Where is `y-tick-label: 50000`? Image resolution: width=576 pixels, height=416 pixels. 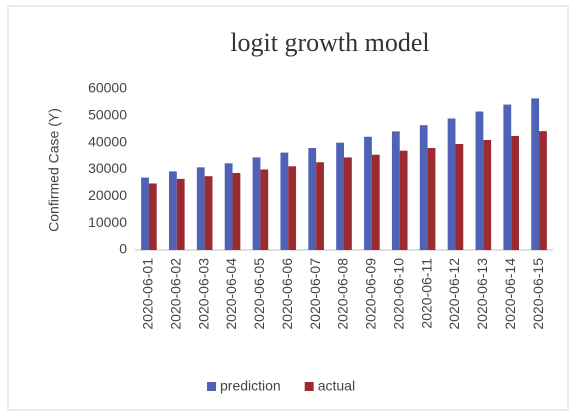 y-tick-label: 50000 is located at coordinates (107, 115).